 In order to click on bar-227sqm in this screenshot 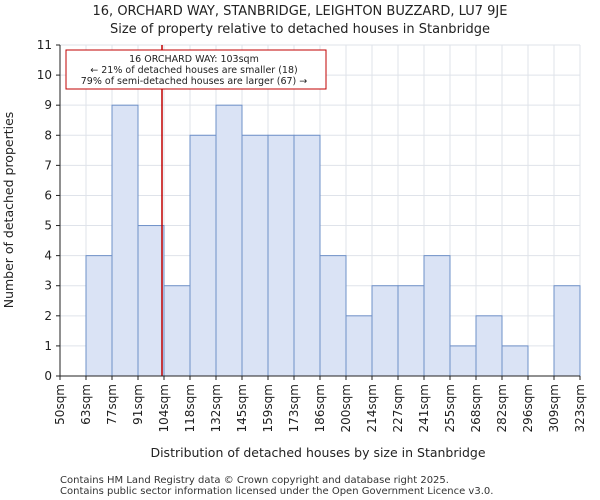, I will do `click(411, 331)`.